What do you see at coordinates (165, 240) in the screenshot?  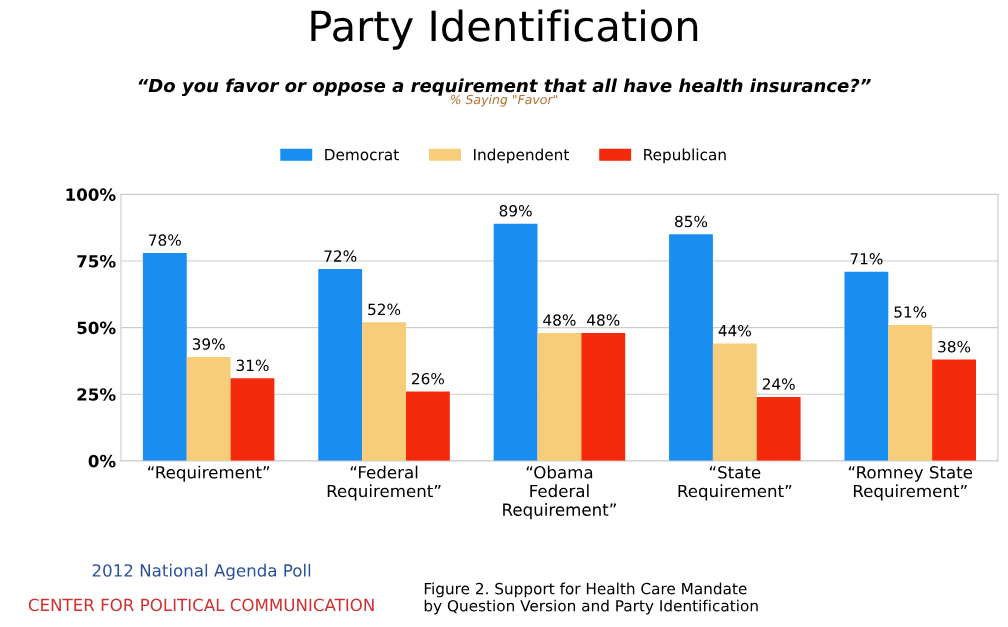 I see `data-label: 78%` at bounding box center [165, 240].